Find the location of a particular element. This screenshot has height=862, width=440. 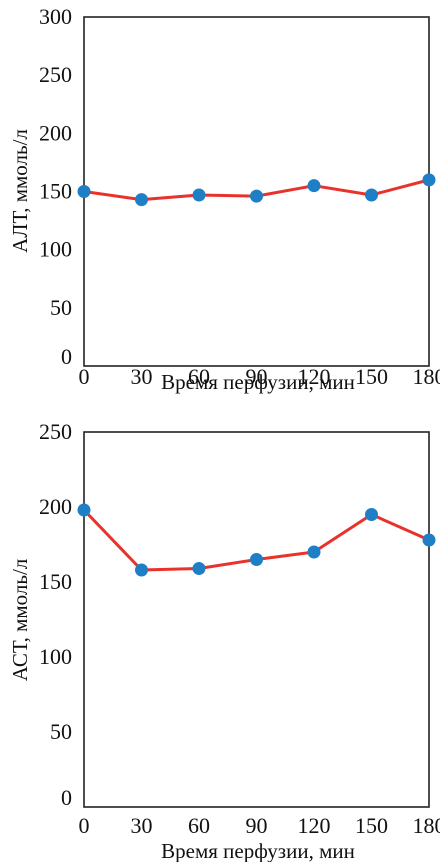

alt-x-tick-label: 120 is located at coordinates (314, 376).